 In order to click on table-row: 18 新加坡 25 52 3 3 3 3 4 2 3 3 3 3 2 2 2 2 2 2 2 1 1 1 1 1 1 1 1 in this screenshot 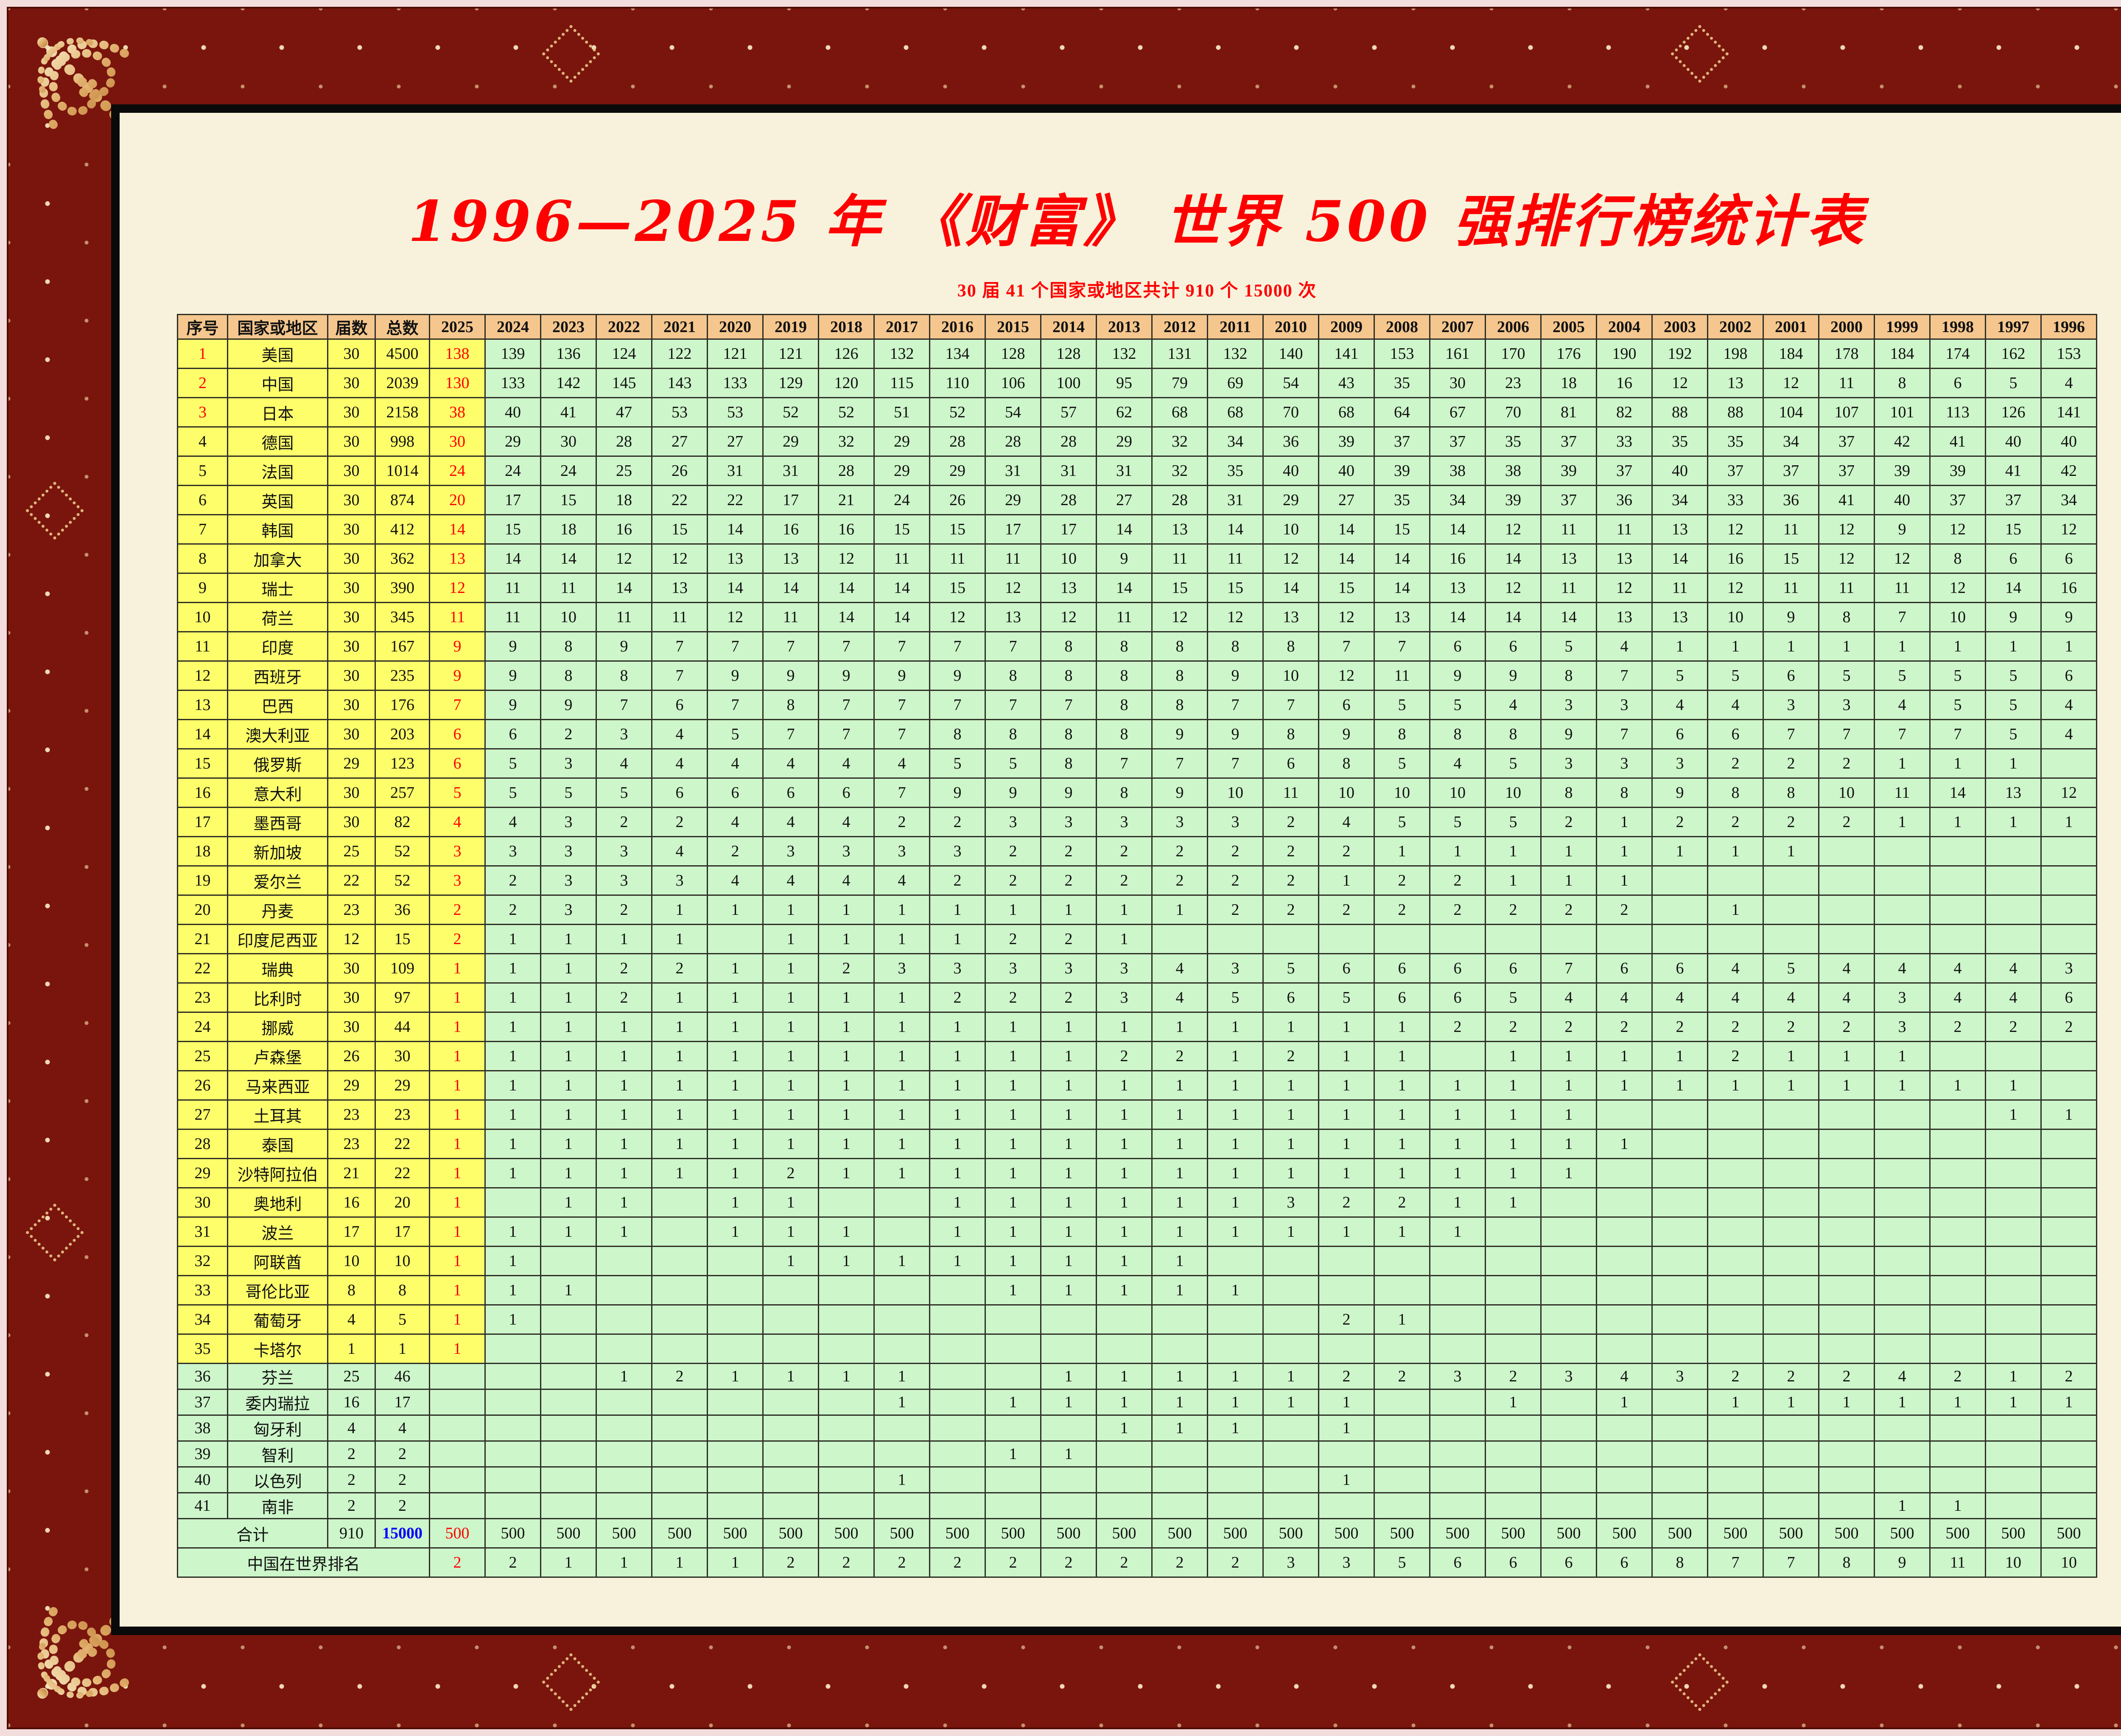, I will do `click(1137, 851)`.